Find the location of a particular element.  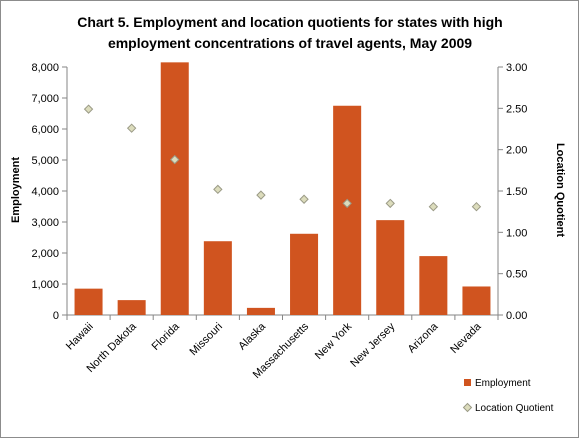

y-tick-label: 2,000 is located at coordinates (45, 254).